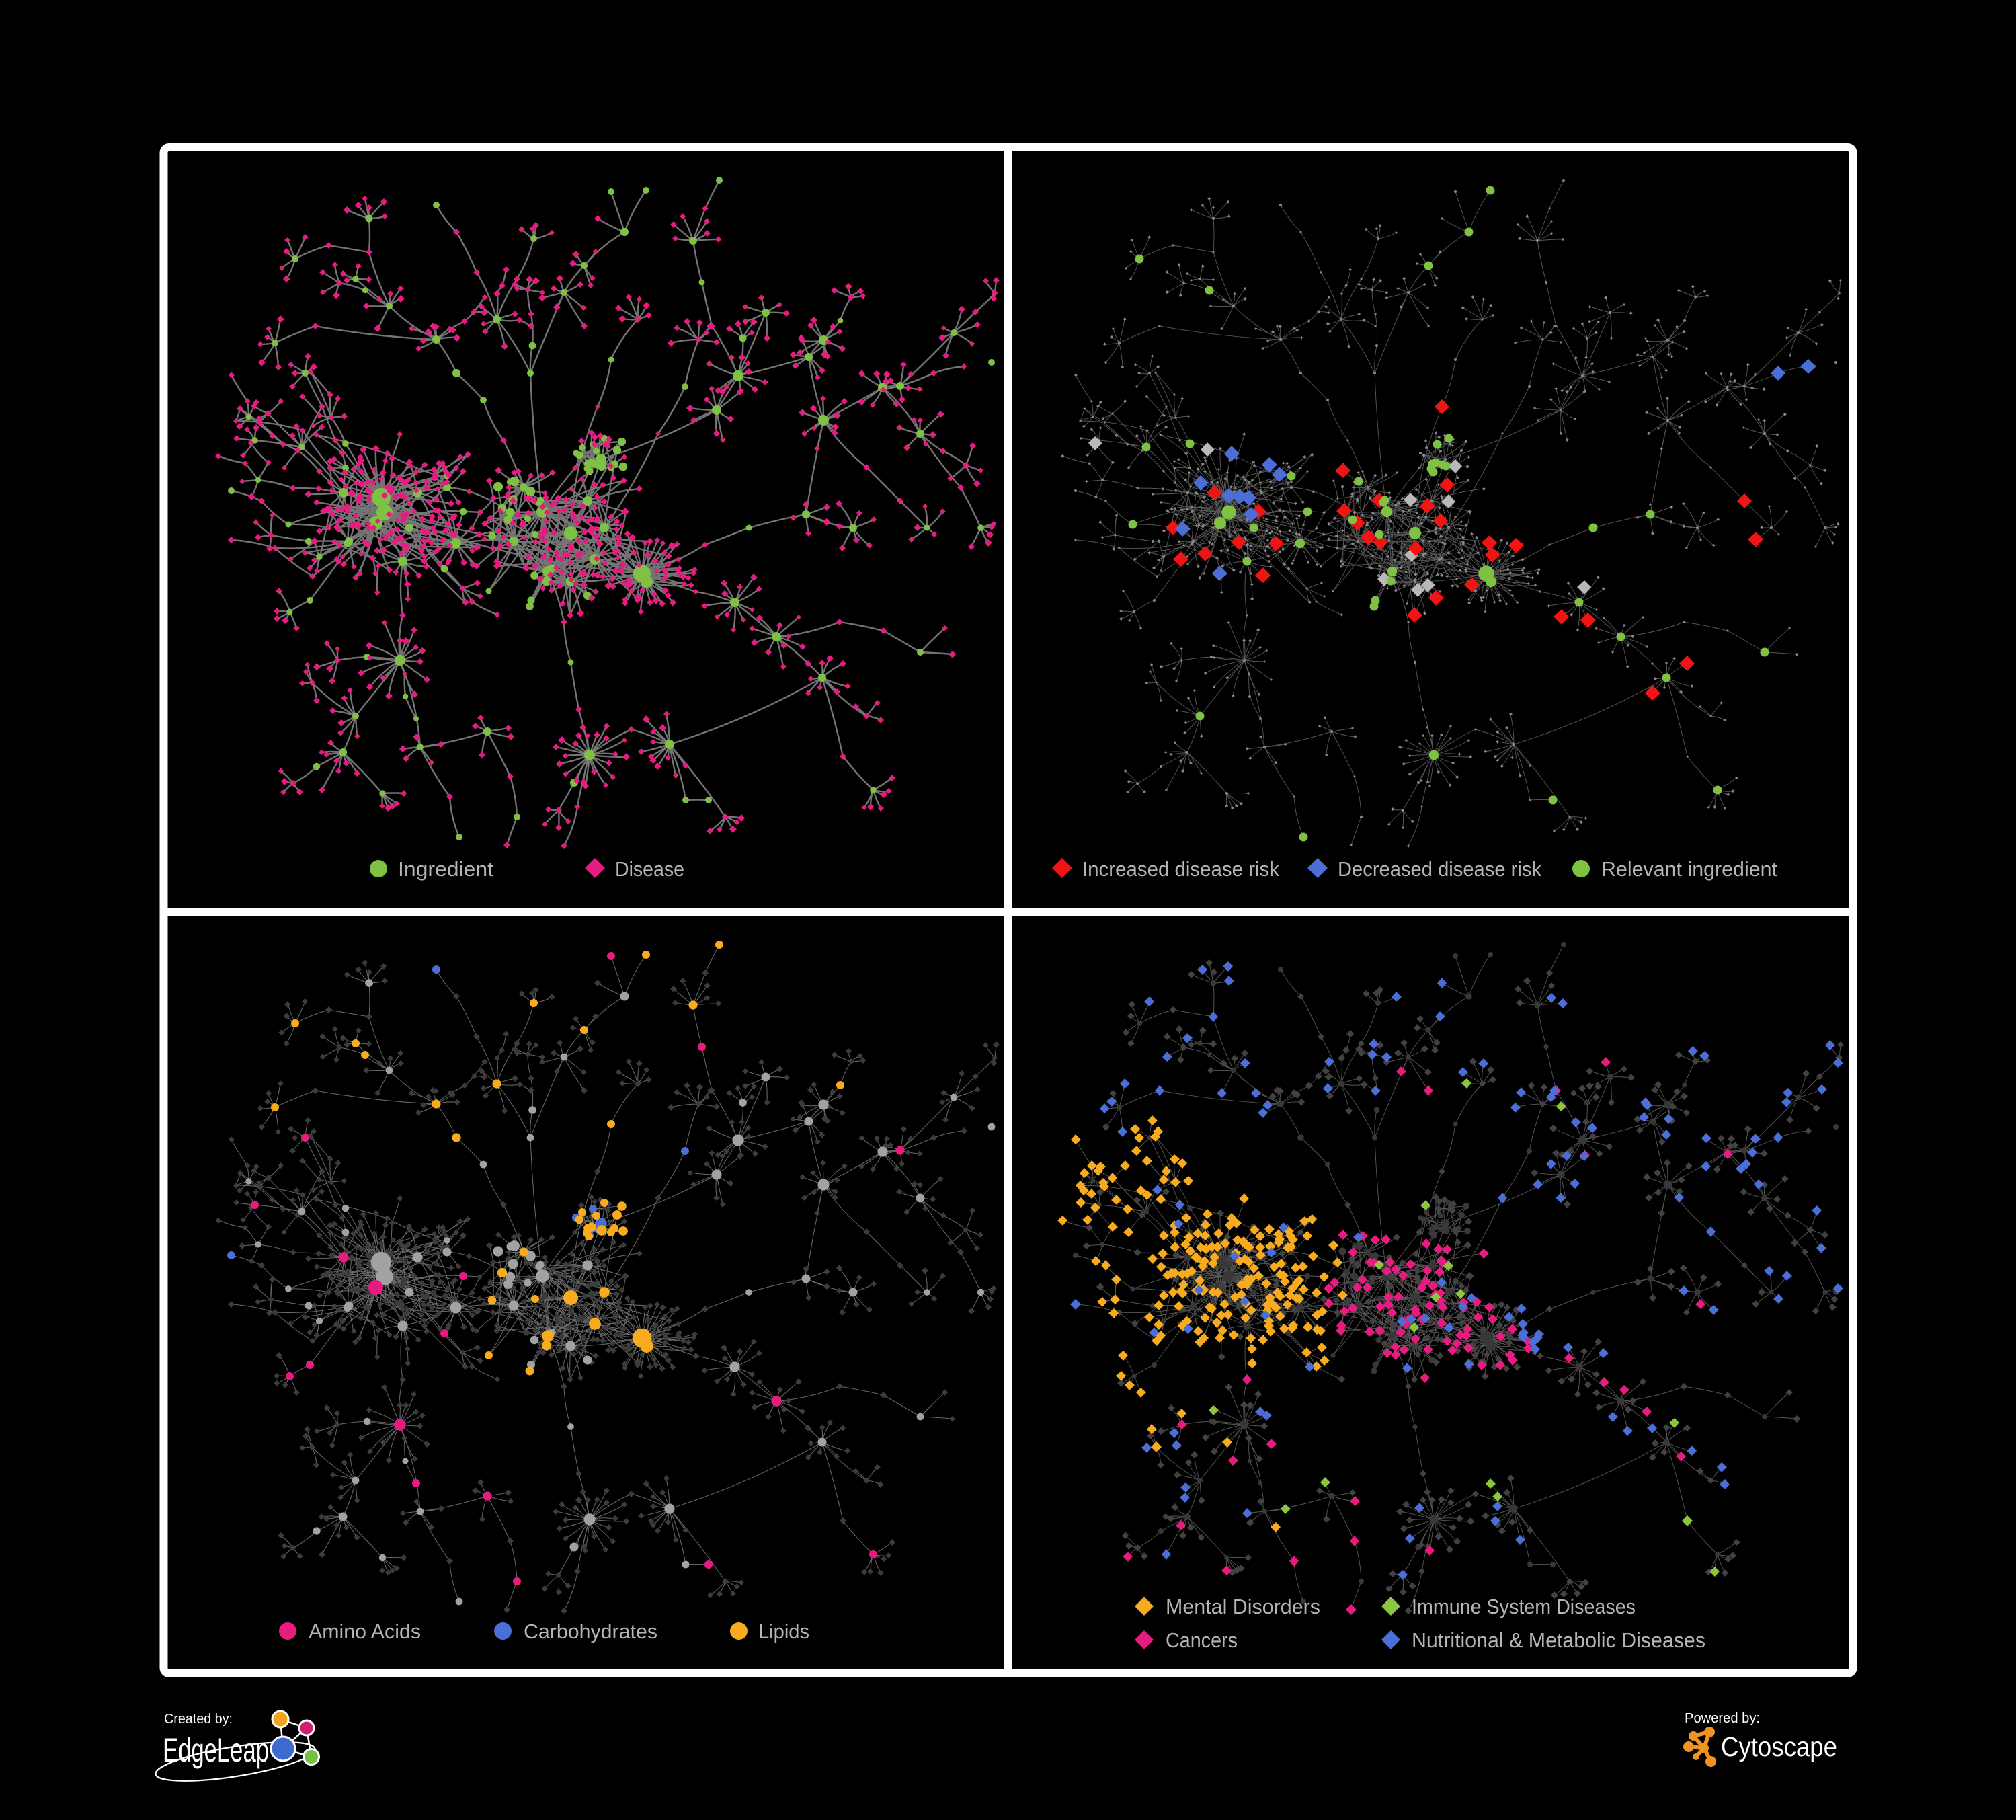 Image resolution: width=2016 pixels, height=1820 pixels. Describe the element at coordinates (445, 869) in the screenshot. I see `svg-text: Ingredient` at that location.